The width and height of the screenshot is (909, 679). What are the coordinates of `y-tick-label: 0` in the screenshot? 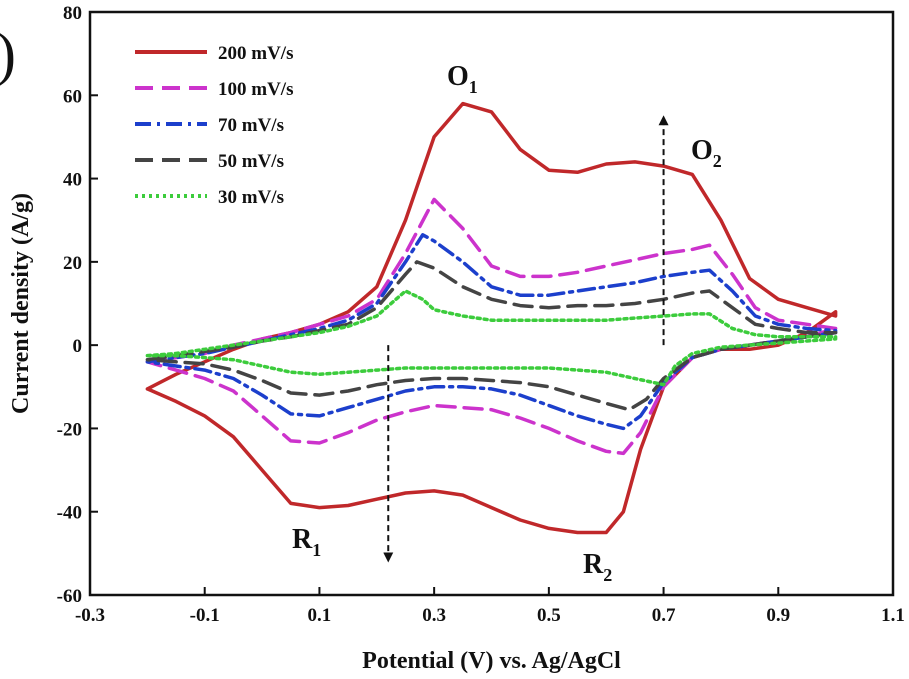 It's located at (78, 346).